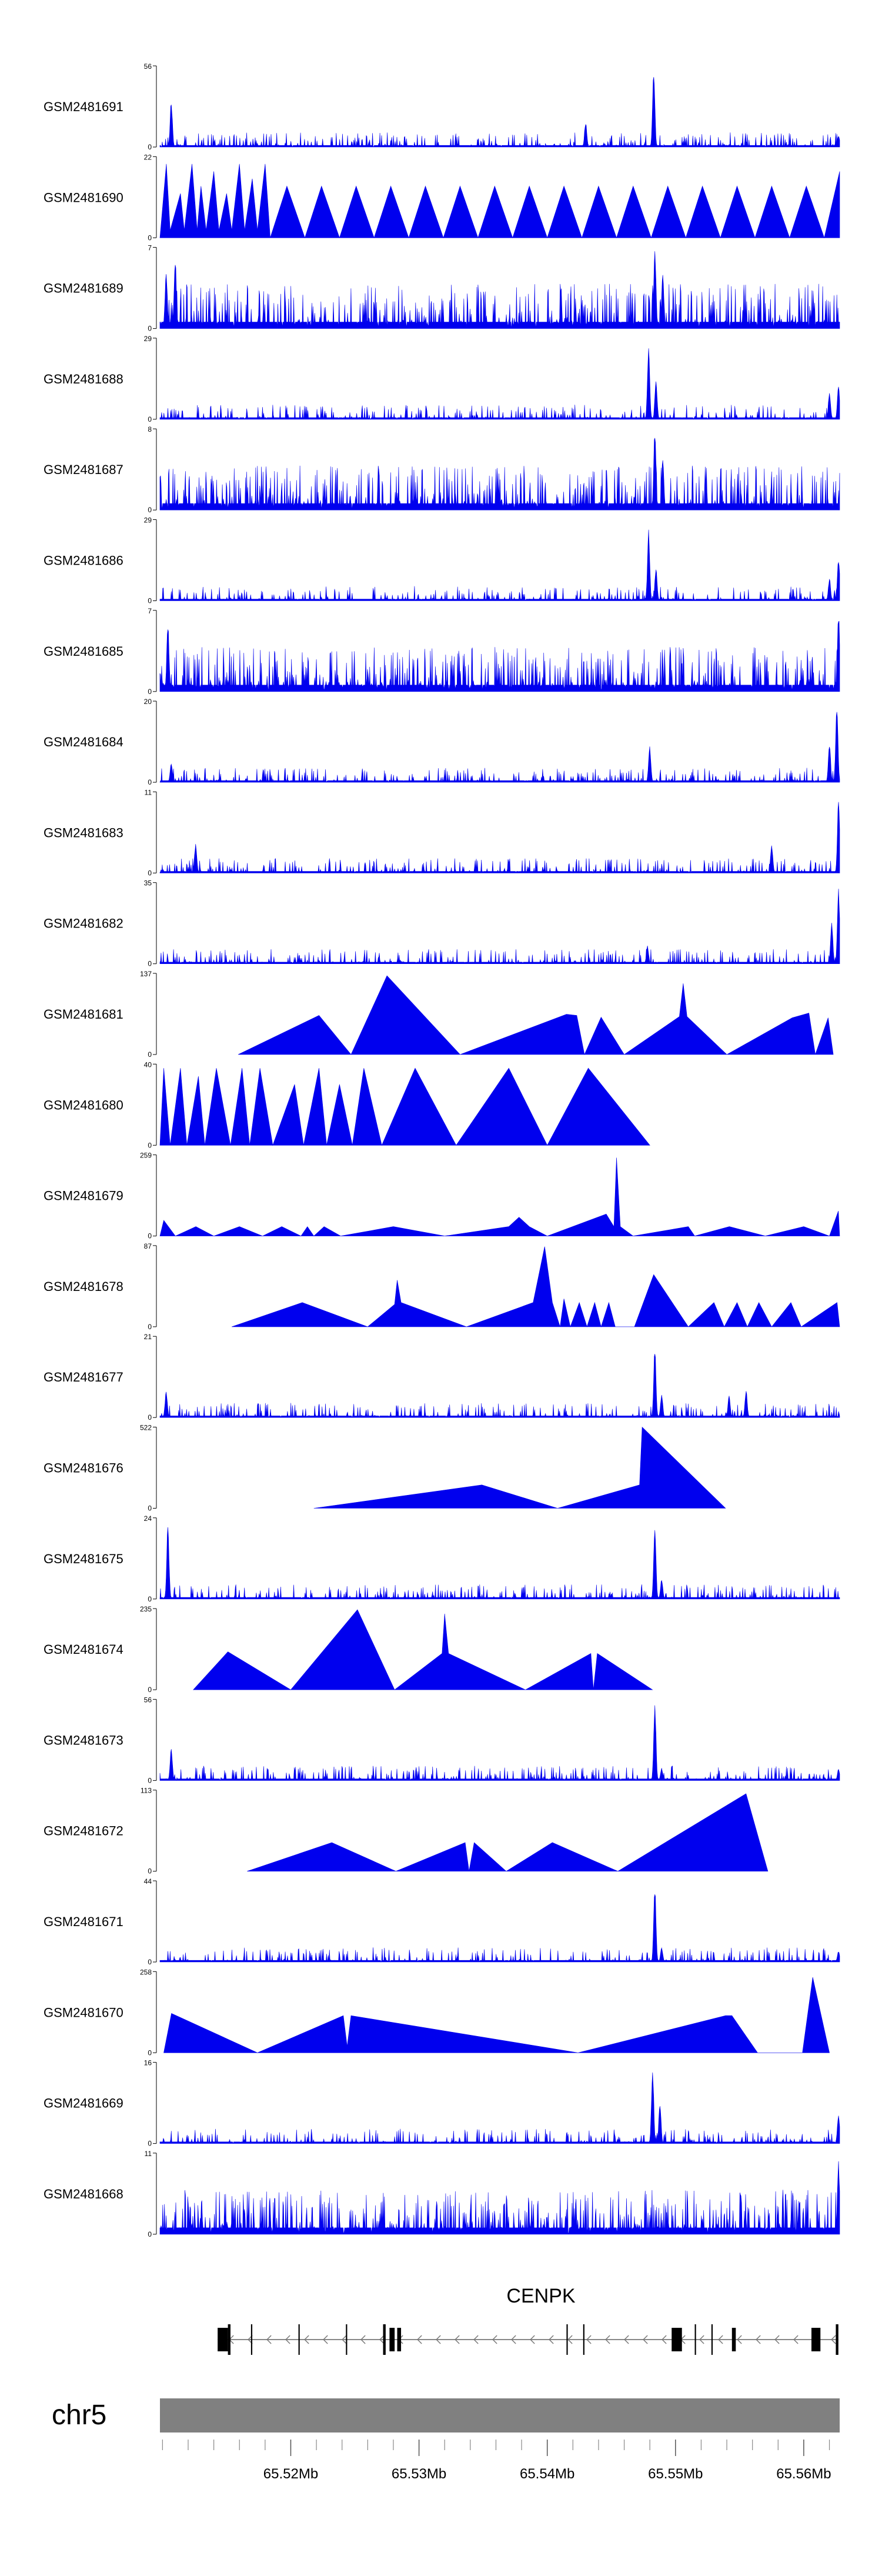 This screenshot has width=882, height=2576. What do you see at coordinates (83, 2194) in the screenshot?
I see `track-label: GSM2481668` at bounding box center [83, 2194].